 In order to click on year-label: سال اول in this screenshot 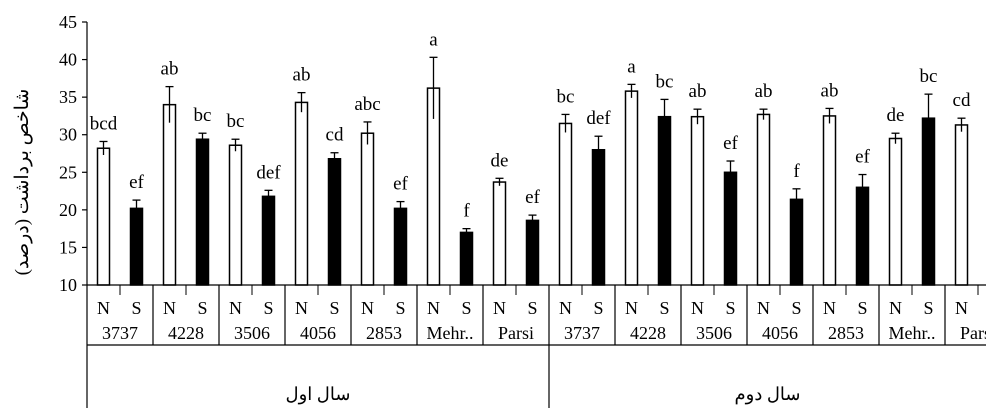, I will do `click(318, 394)`.